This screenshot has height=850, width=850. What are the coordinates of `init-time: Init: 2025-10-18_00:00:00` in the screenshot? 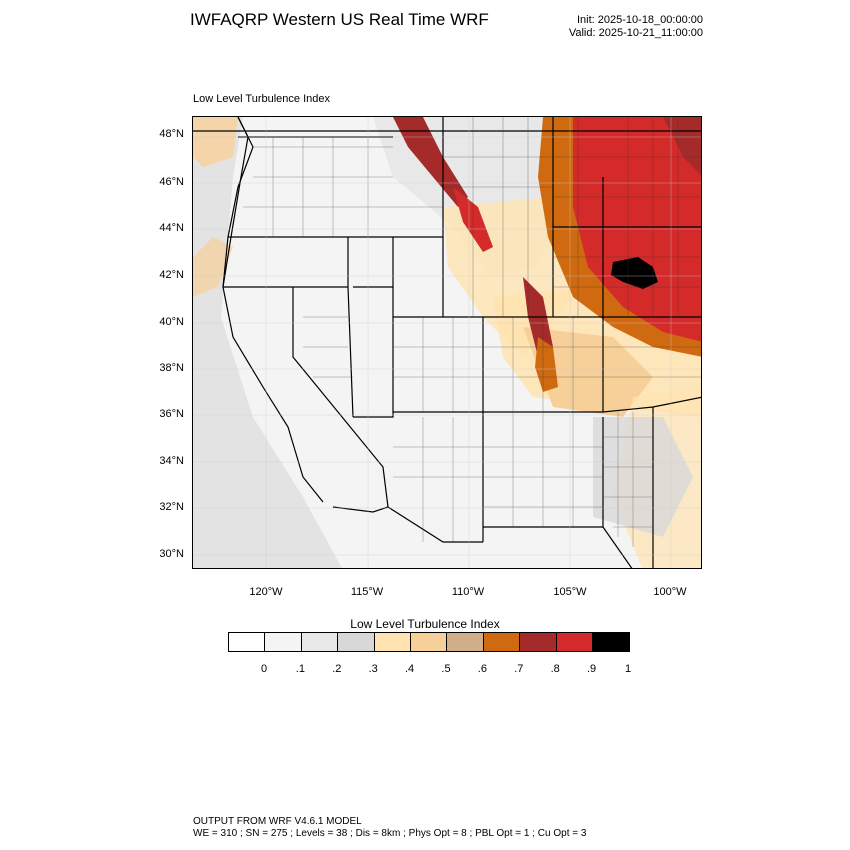 It's located at (640, 20).